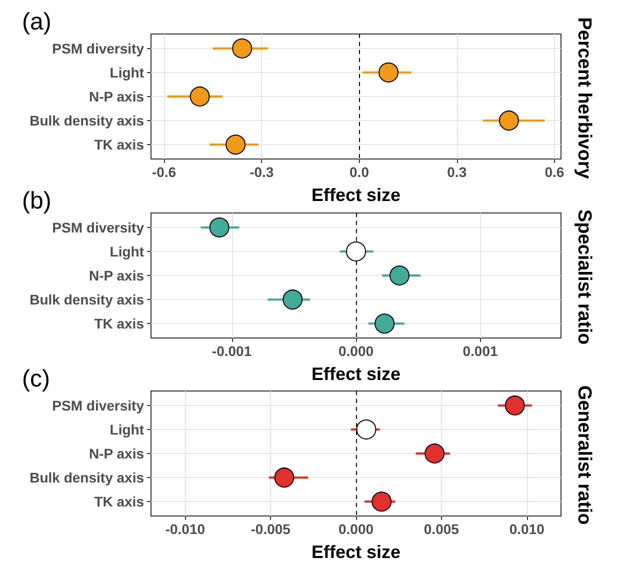  Describe the element at coordinates (37, 22) in the screenshot. I see `chart-title: (a)` at that location.